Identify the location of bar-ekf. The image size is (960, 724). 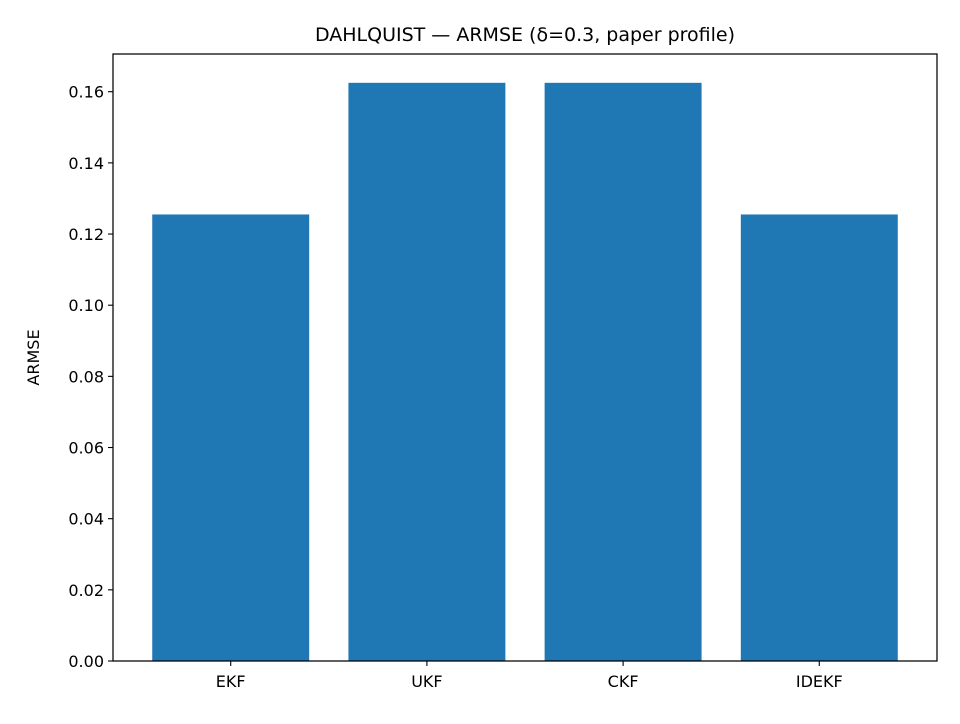
(231, 438).